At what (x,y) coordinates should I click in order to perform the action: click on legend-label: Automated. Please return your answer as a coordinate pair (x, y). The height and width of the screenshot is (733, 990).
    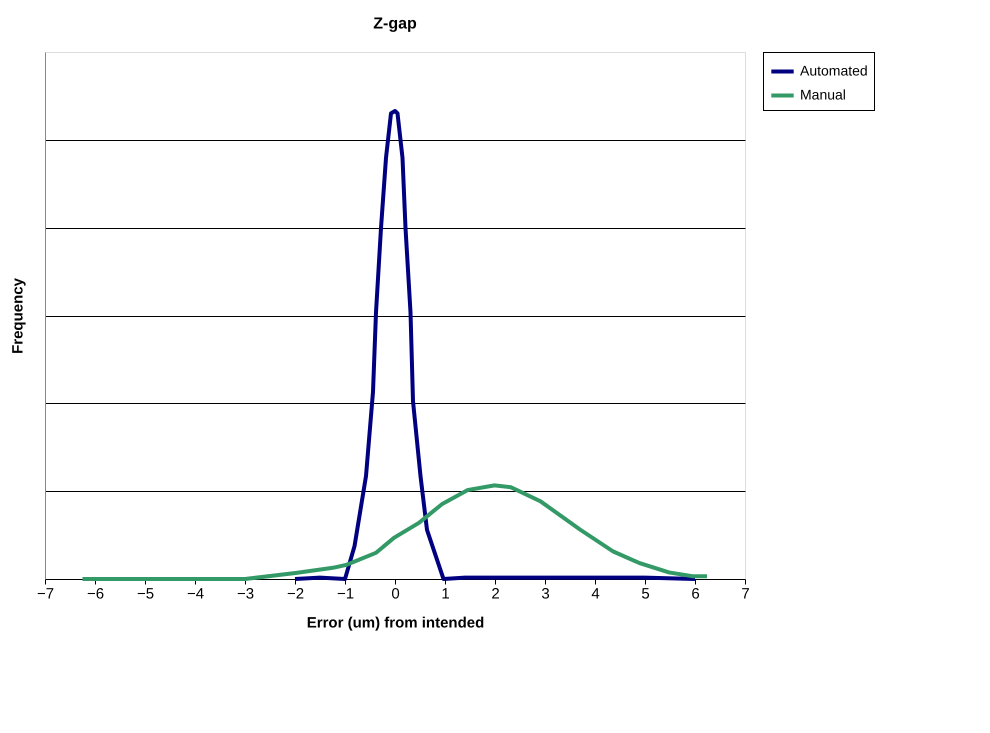
    Looking at the image, I should click on (834, 70).